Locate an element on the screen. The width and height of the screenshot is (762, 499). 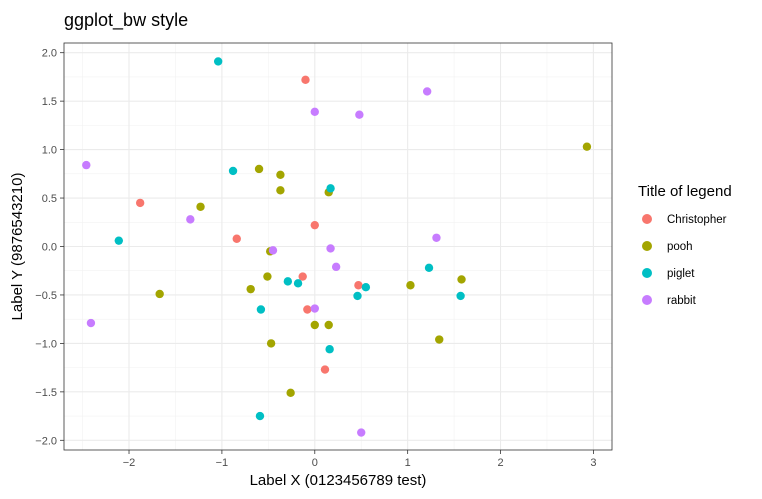
legend-label-rabbit: rabbit is located at coordinates (682, 301).